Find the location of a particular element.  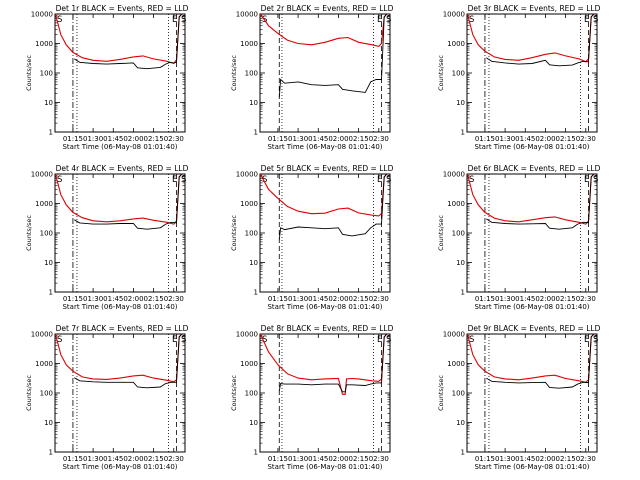

panel-title: Det 1r BLACK = Events, RED = LLD is located at coordinates (122, 8).